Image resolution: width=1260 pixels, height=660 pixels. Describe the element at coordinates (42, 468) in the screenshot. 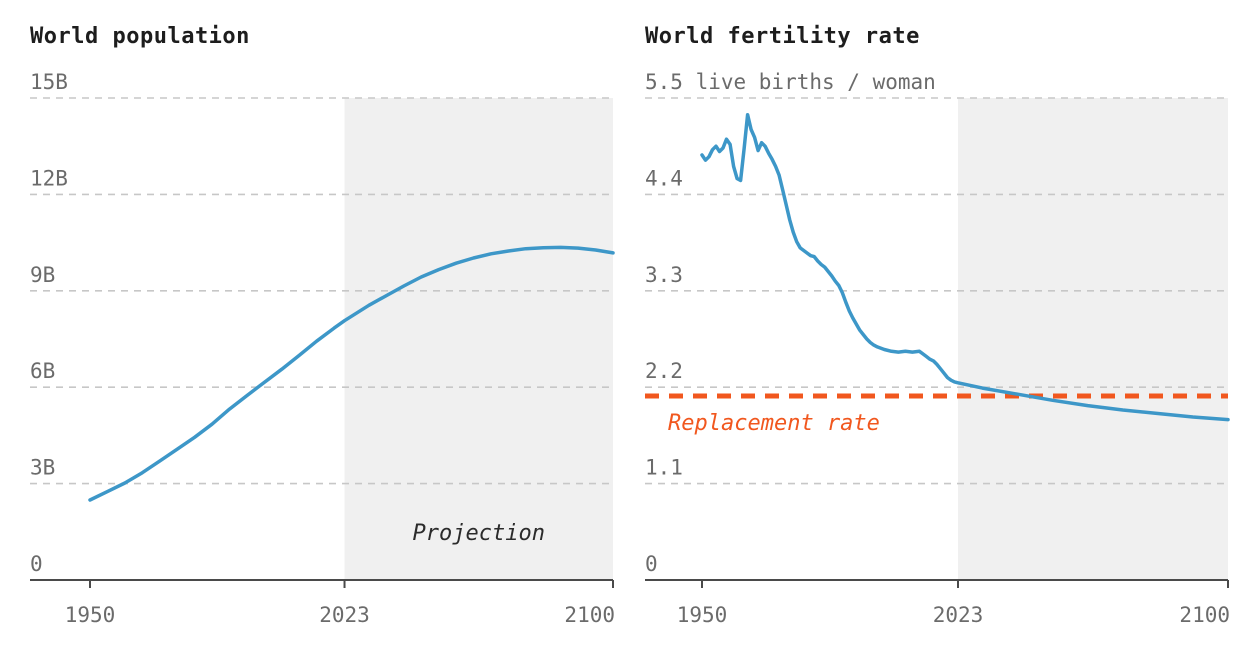

I see `y-tick-label: 3B` at that location.